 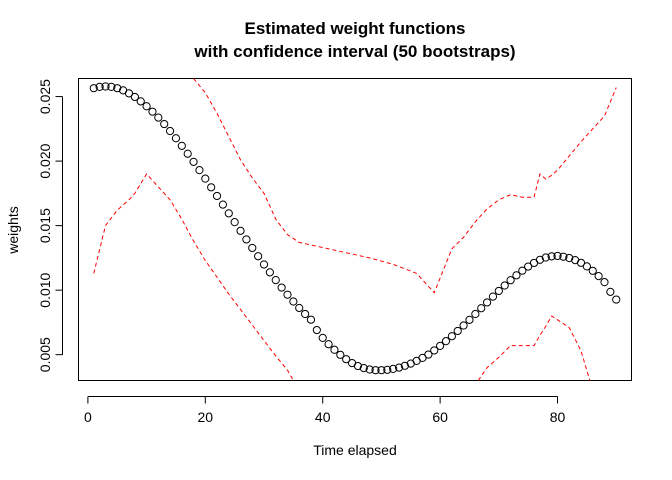 What do you see at coordinates (88, 417) in the screenshot?
I see `x-tick-label: 0` at bounding box center [88, 417].